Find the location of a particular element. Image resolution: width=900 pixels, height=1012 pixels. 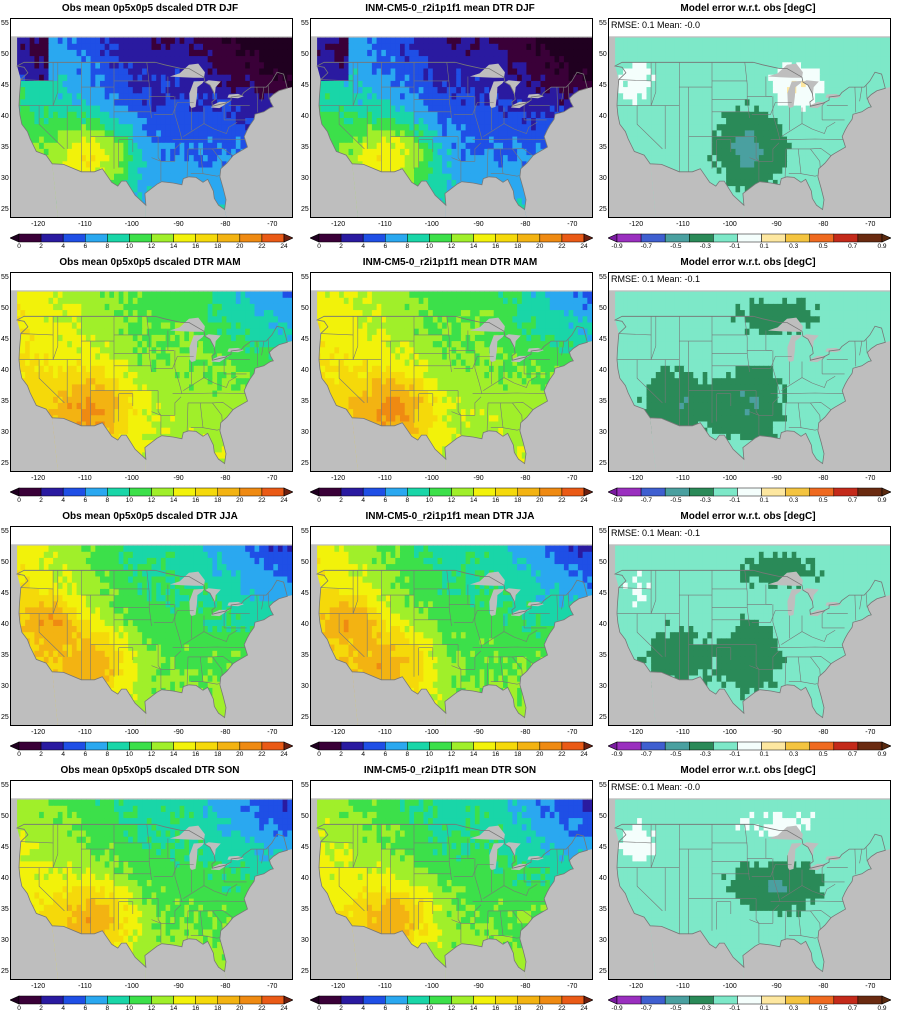

lat-tick-label: 35 is located at coordinates (604, 655).